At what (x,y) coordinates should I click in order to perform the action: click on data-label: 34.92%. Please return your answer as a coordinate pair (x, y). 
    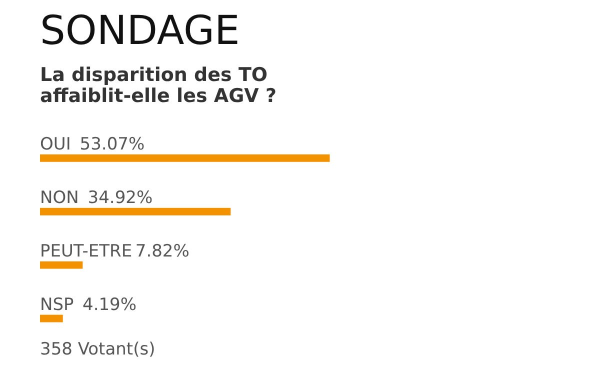
    Looking at the image, I should click on (120, 198).